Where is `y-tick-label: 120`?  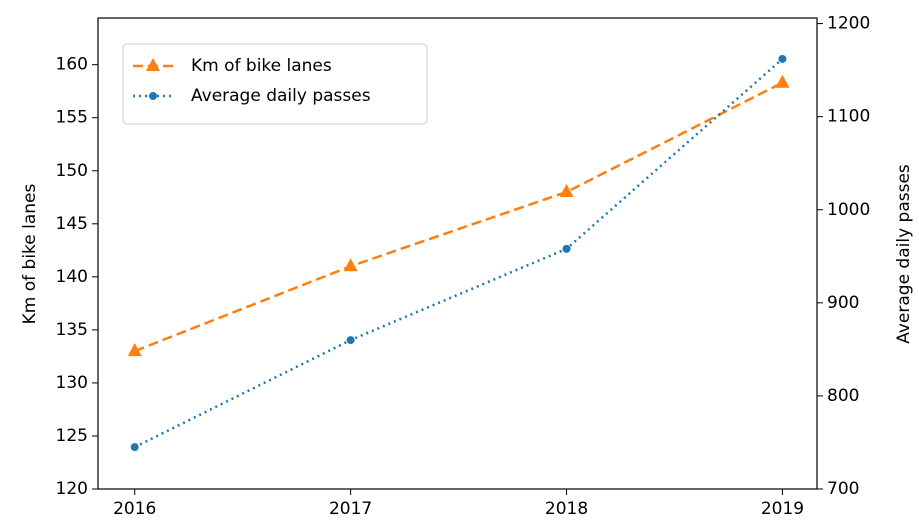
y-tick-label: 120 is located at coordinates (72, 489).